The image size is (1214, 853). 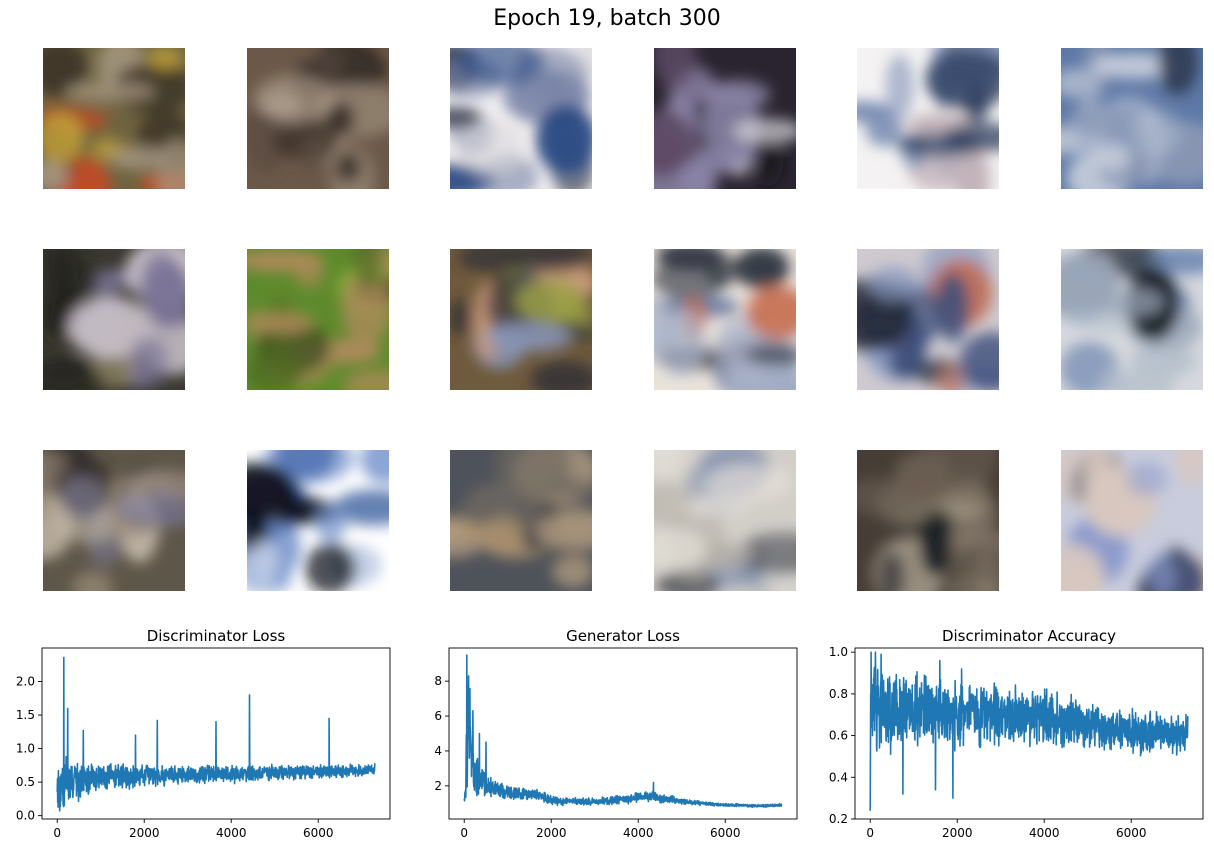 I want to click on y-tick-label: 2.0, so click(x=25, y=682).